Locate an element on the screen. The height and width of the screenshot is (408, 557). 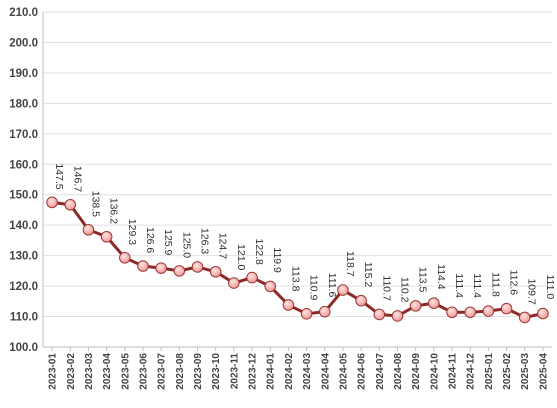
data-label: 112.6 is located at coordinates (514, 283).